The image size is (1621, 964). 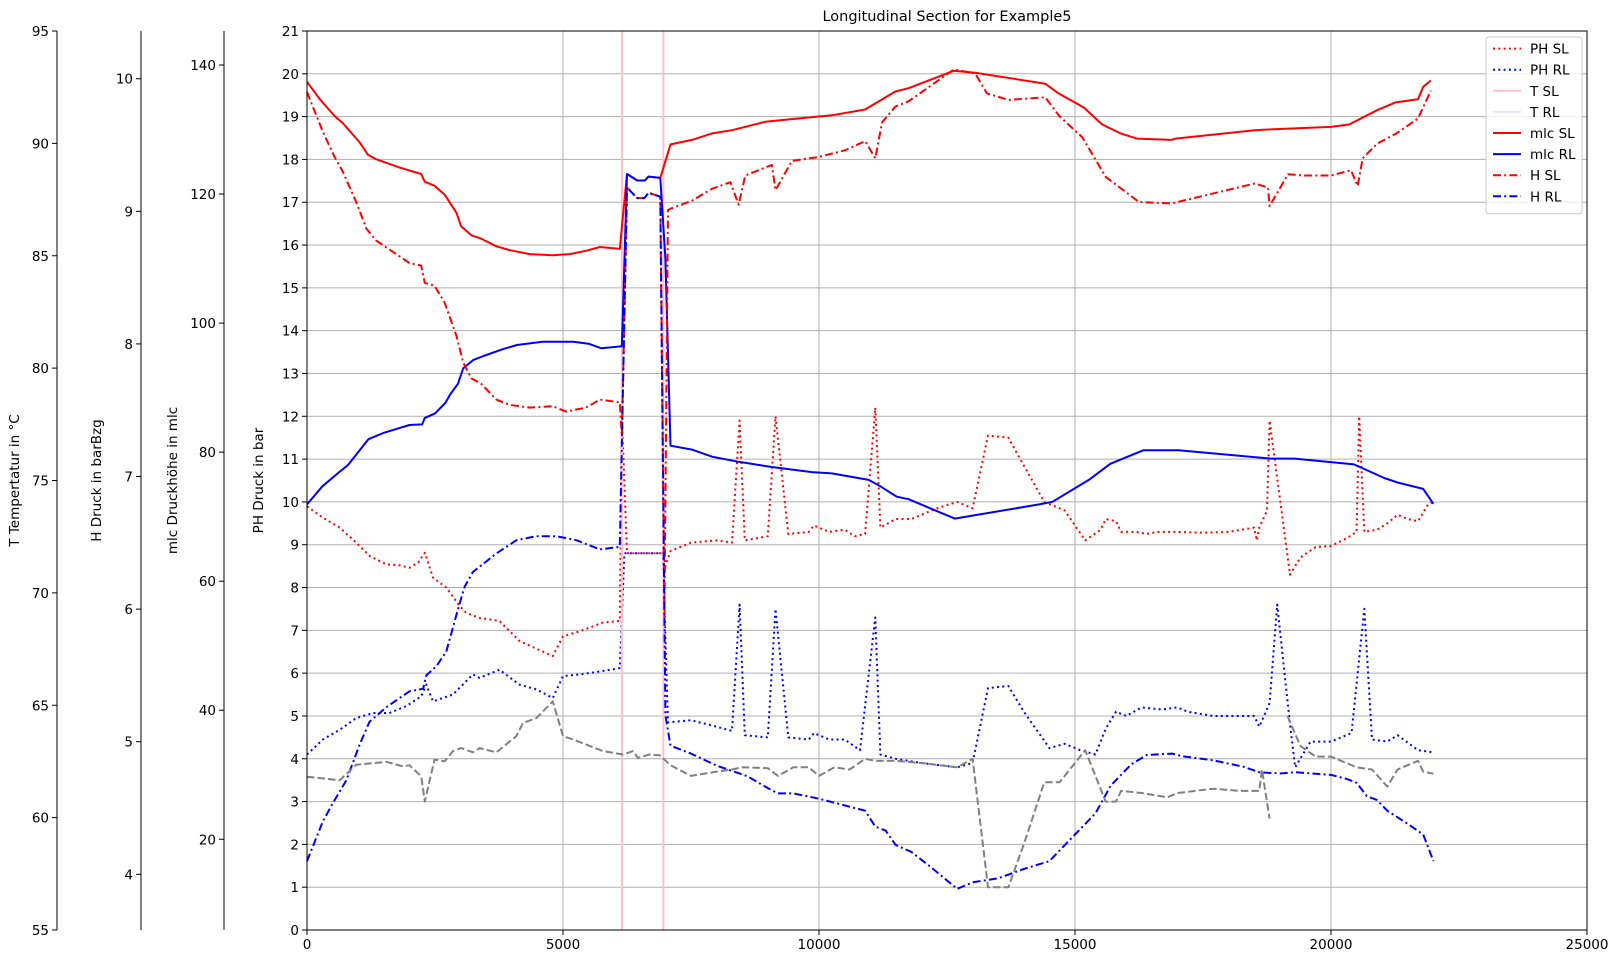 I want to click on x-tick-label: 25000, so click(x=1587, y=945).